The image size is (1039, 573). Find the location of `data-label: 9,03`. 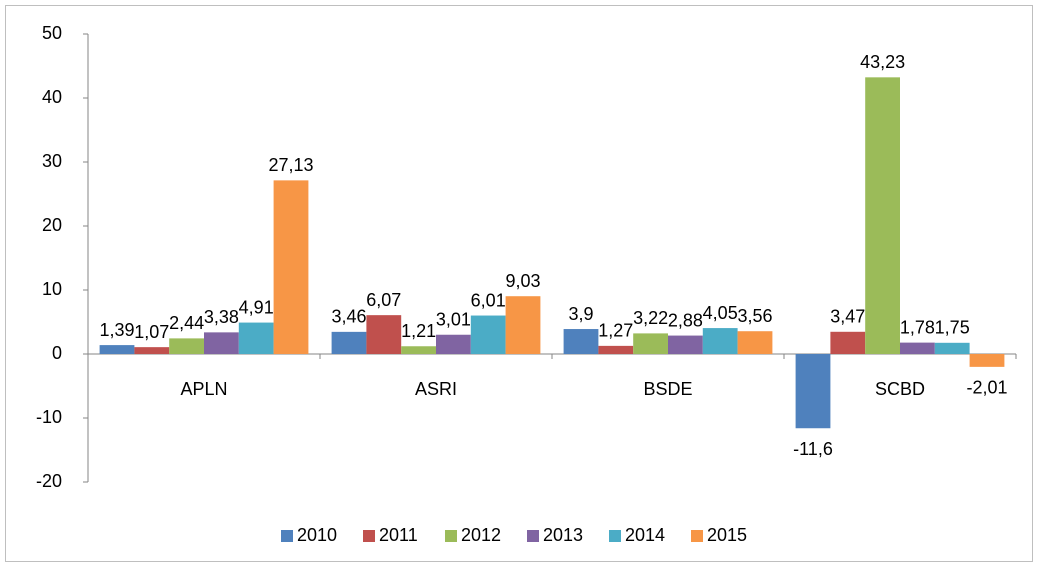

data-label: 9,03 is located at coordinates (522, 281).